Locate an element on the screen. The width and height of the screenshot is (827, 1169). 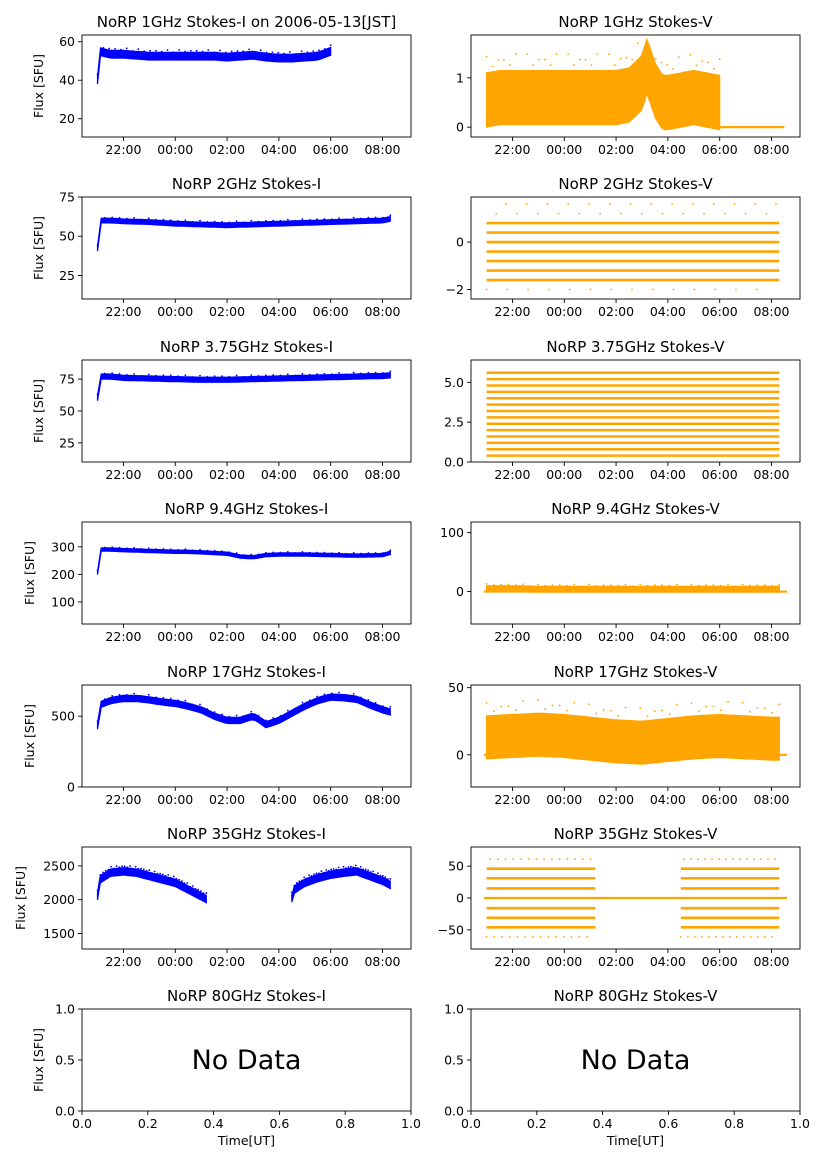
y-tick-label: 0 is located at coordinates (460, 754).